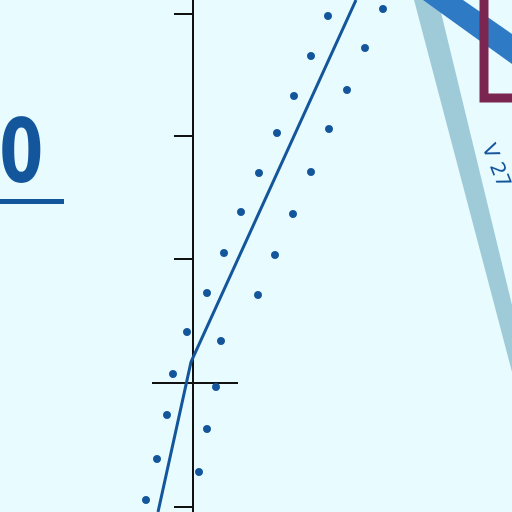 The width and height of the screenshot is (512, 512). What do you see at coordinates (32, 201) in the screenshot?
I see `fraction-bar` at bounding box center [32, 201].